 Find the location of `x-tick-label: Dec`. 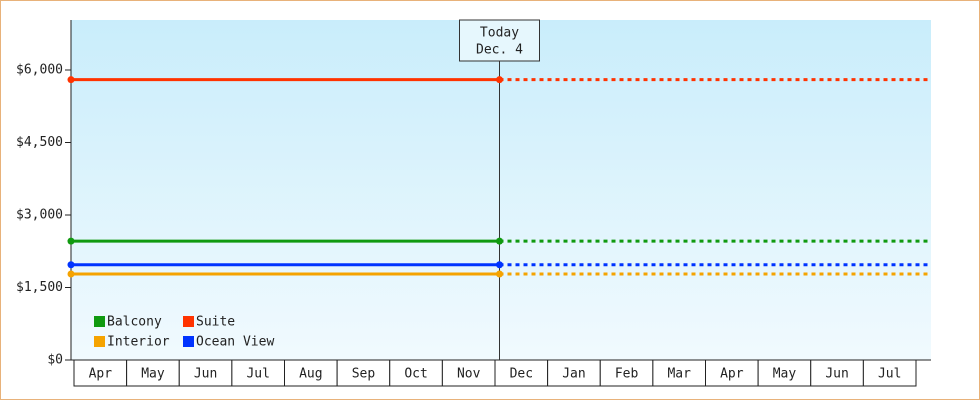

x-tick-label: Dec is located at coordinates (521, 374).